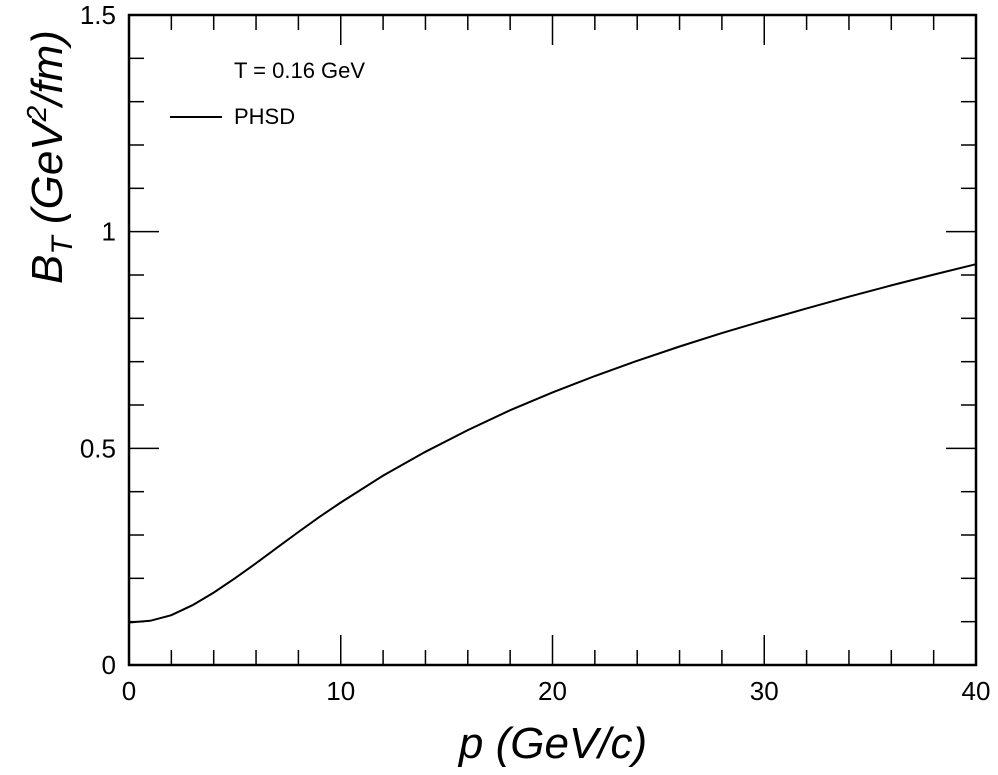  What do you see at coordinates (109, 665) in the screenshot?
I see `y-tick-label: 0` at bounding box center [109, 665].